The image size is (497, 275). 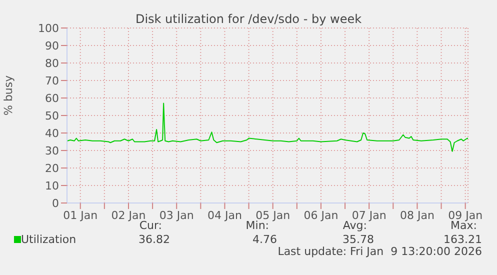 What do you see at coordinates (52, 151) in the screenshot?
I see `y-tick-label: 30` at bounding box center [52, 151].